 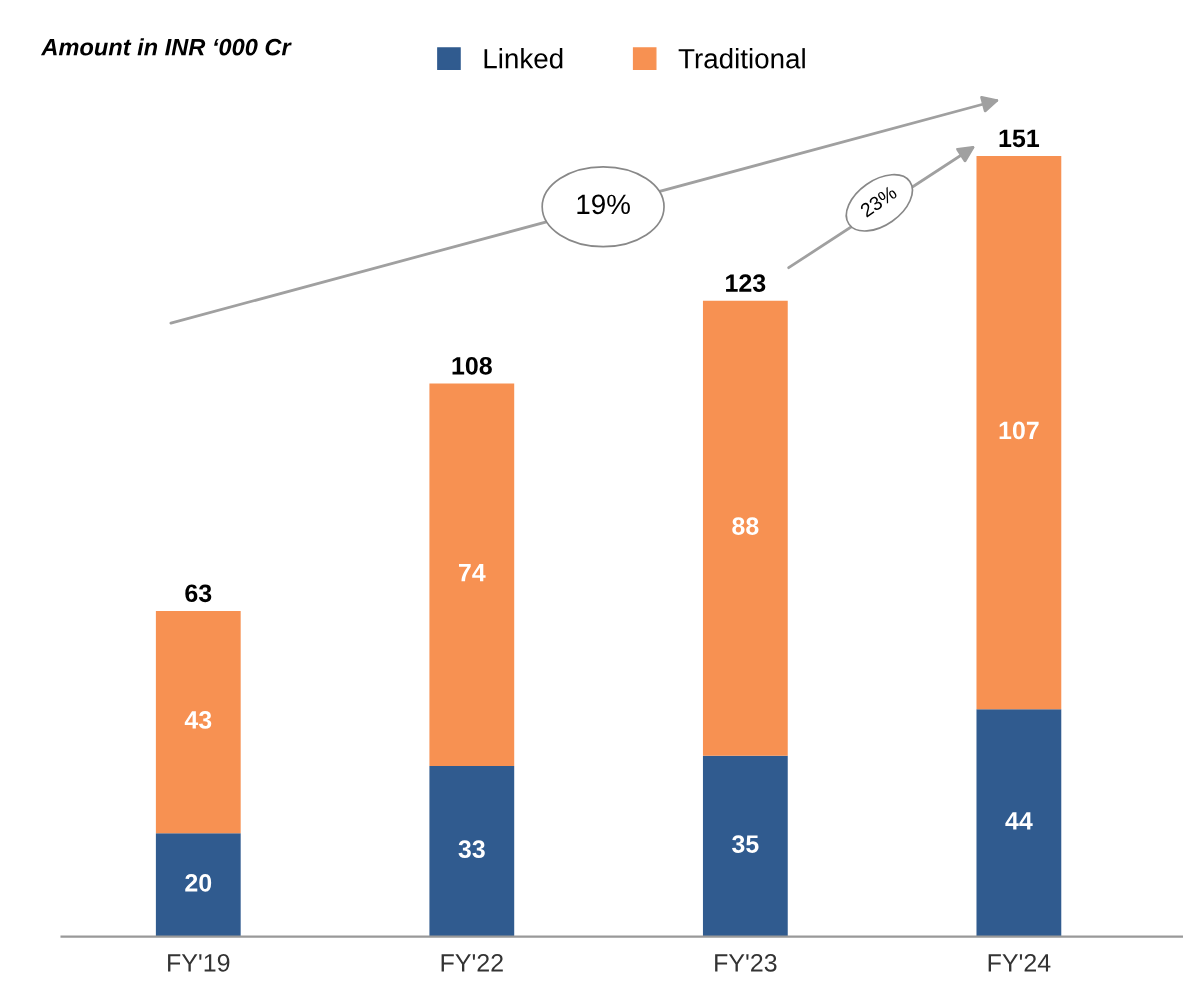 What do you see at coordinates (472, 365) in the screenshot?
I see `total-label: 108` at bounding box center [472, 365].